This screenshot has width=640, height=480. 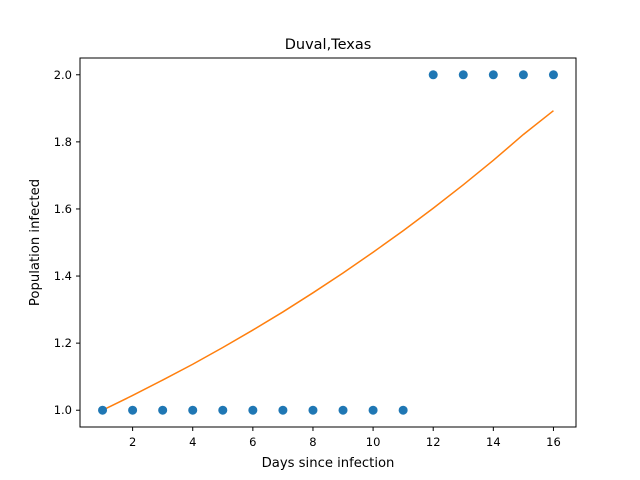 What do you see at coordinates (63, 209) in the screenshot?
I see `y-tick-label: 1.6` at bounding box center [63, 209].